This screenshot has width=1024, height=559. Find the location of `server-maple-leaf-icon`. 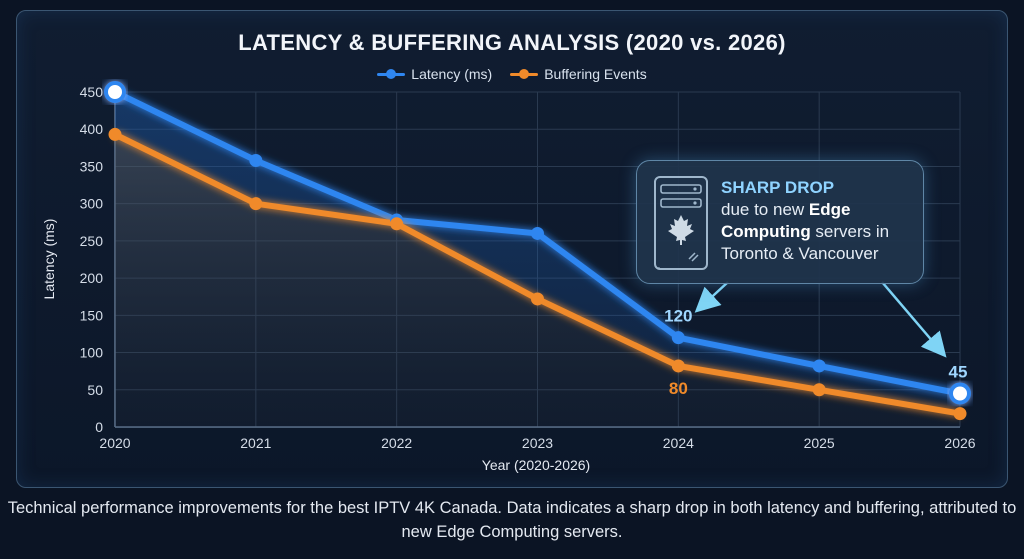

server-maple-leaf-icon is located at coordinates (681, 223).